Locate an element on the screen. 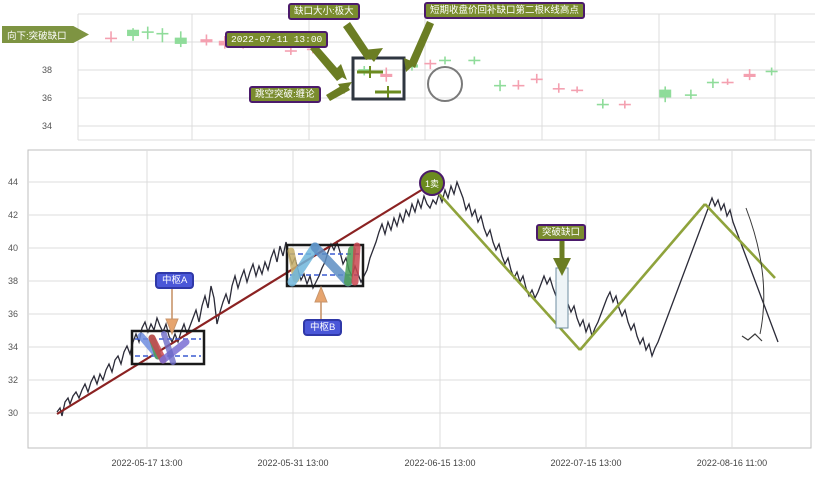  trendline-up-green is located at coordinates (642, 277).